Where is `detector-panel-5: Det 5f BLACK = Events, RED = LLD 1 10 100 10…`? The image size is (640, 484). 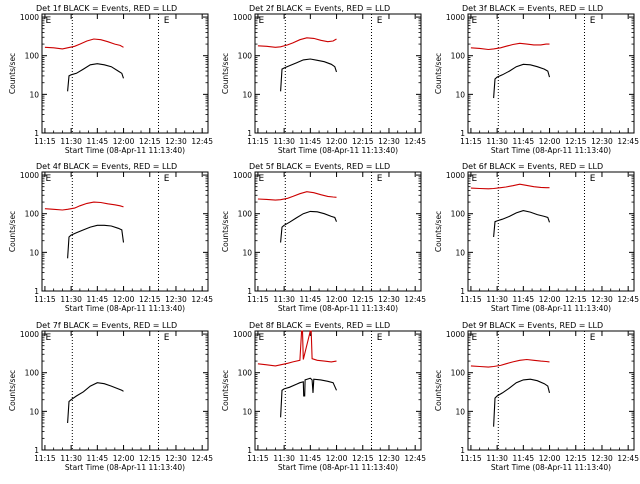
detector-panel-5: Det 5f BLACK = Events, RED = LLD 1 10 100 10… is located at coordinates (323, 237).